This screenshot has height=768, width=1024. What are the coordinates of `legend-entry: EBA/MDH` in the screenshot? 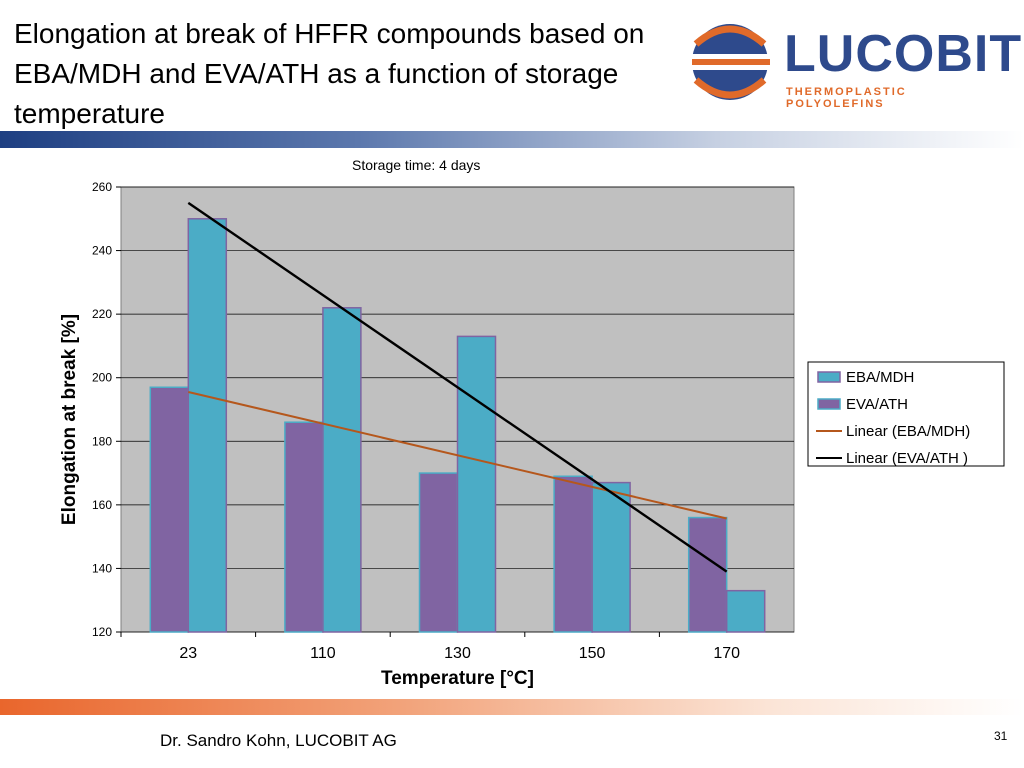 It's located at (880, 377).